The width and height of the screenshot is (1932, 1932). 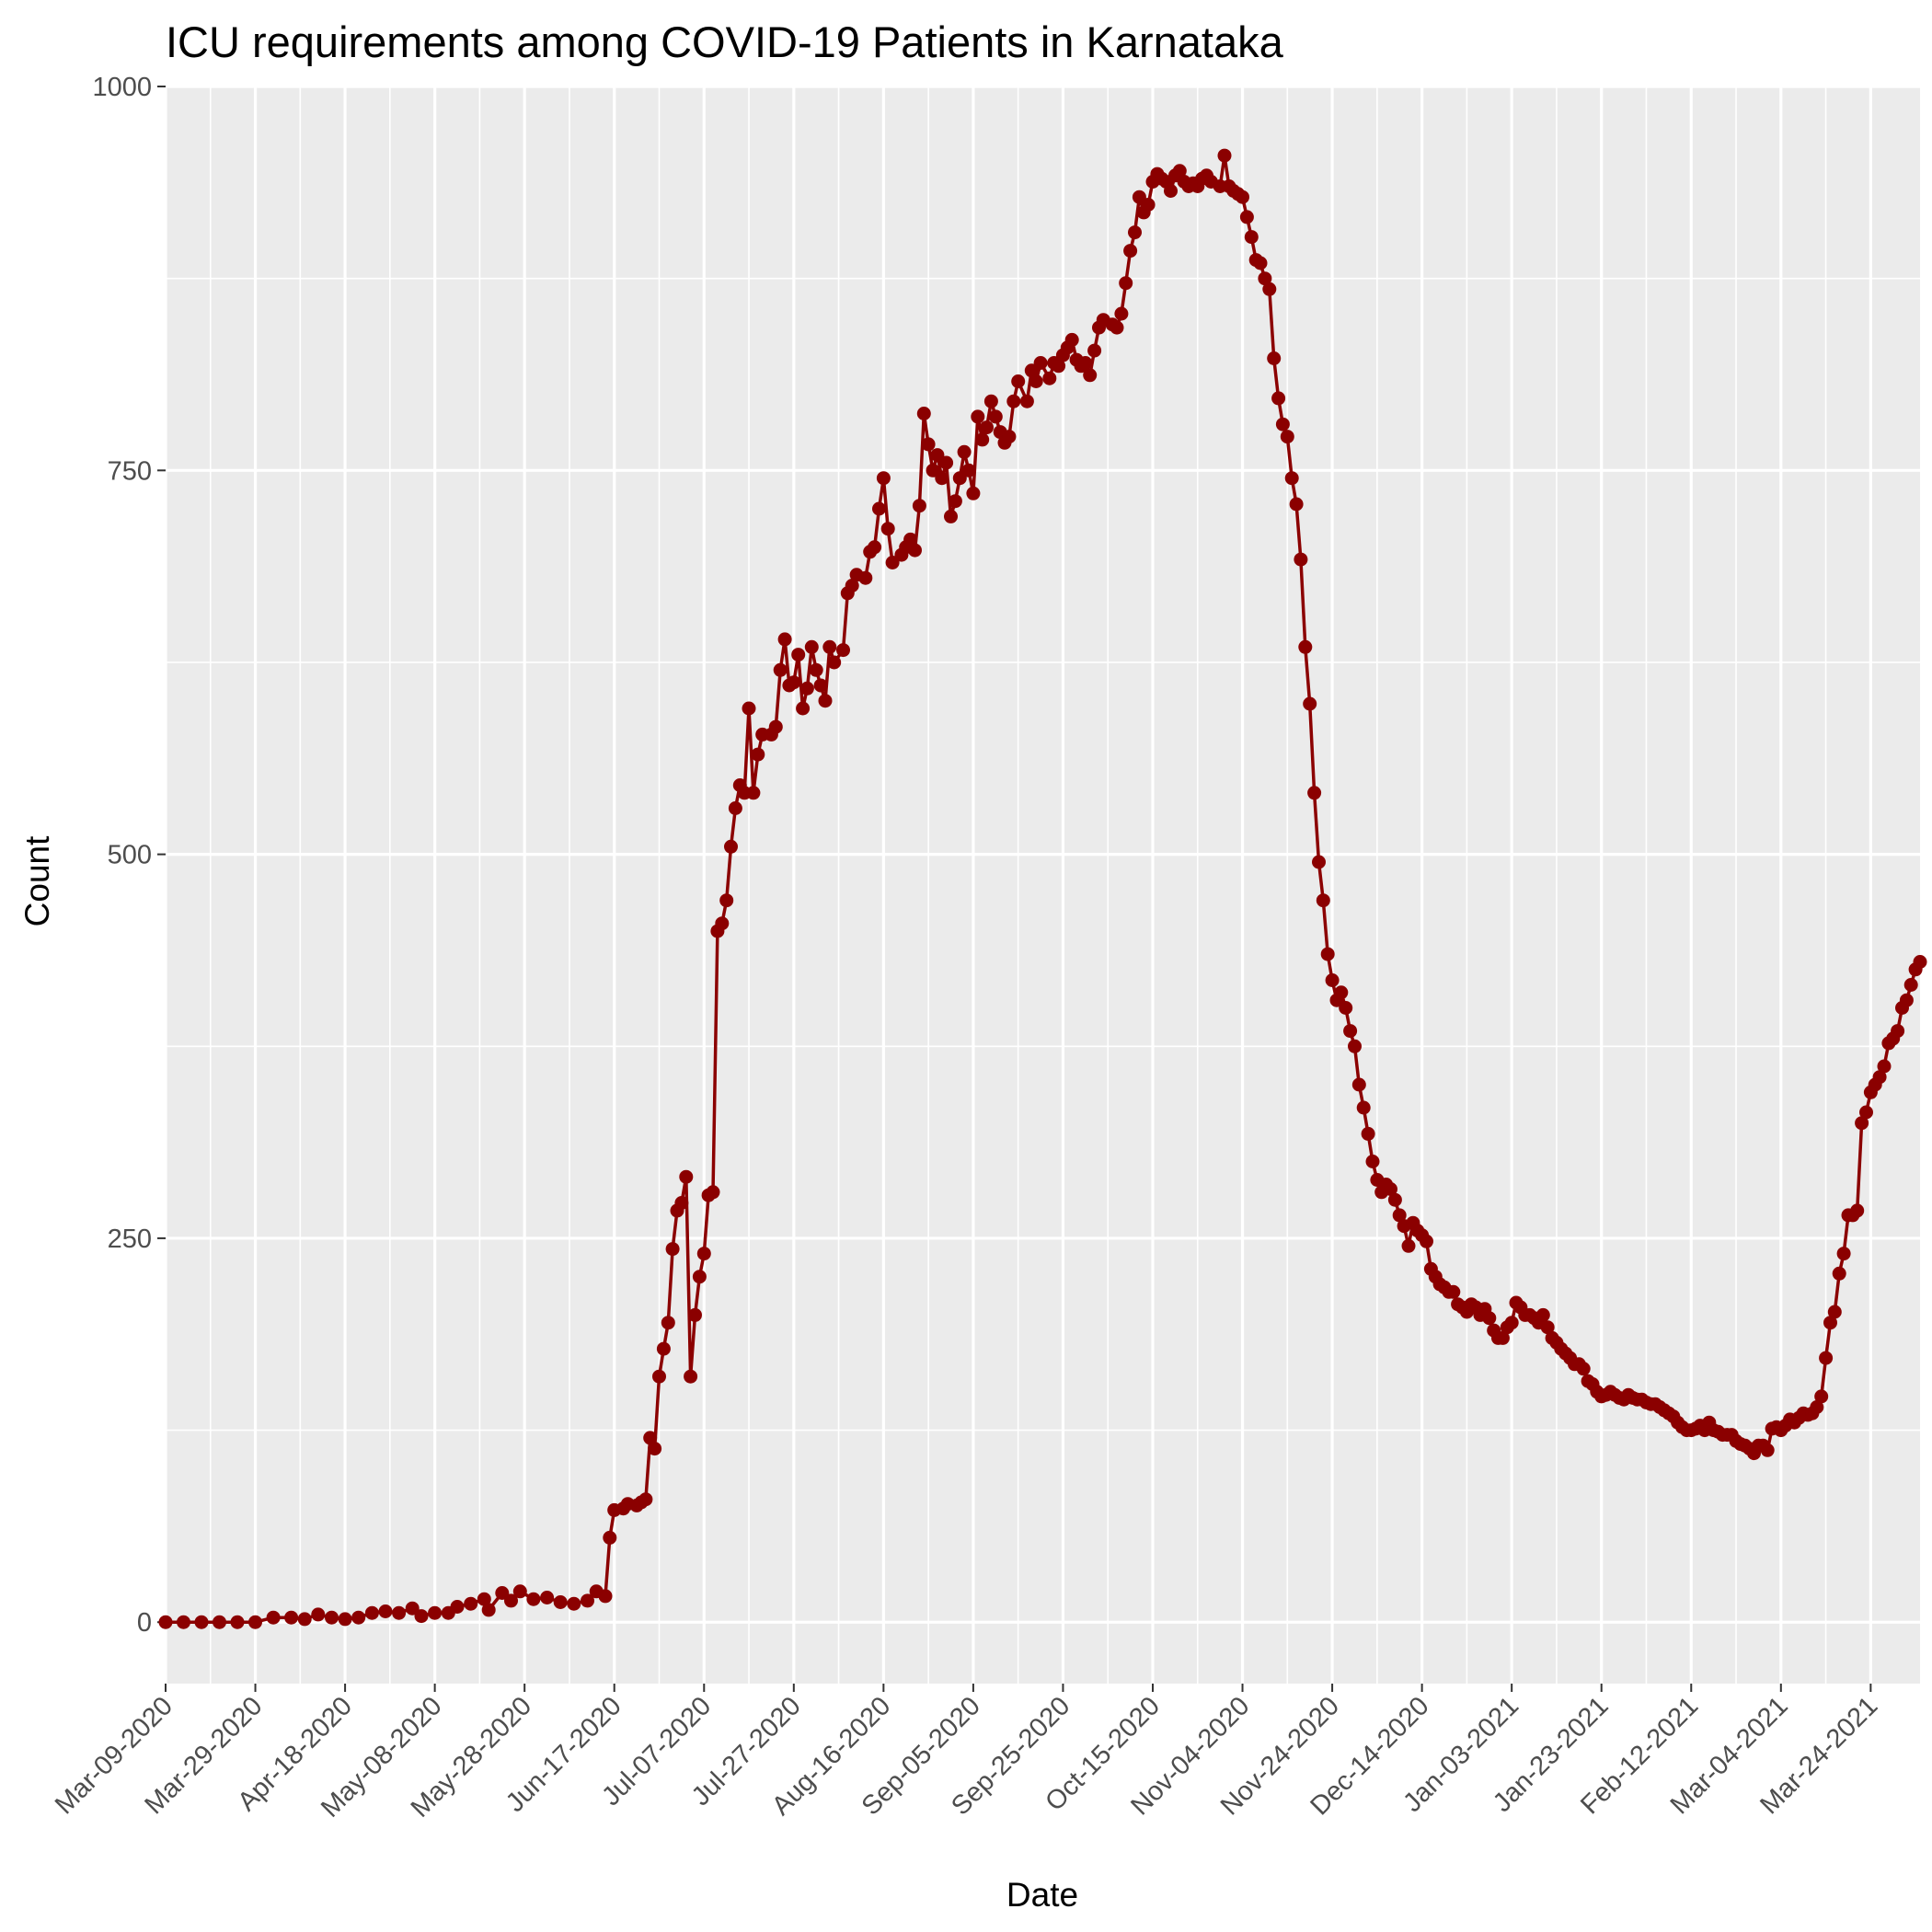 I want to click on x-axis-title: Date, so click(x=1042, y=1895).